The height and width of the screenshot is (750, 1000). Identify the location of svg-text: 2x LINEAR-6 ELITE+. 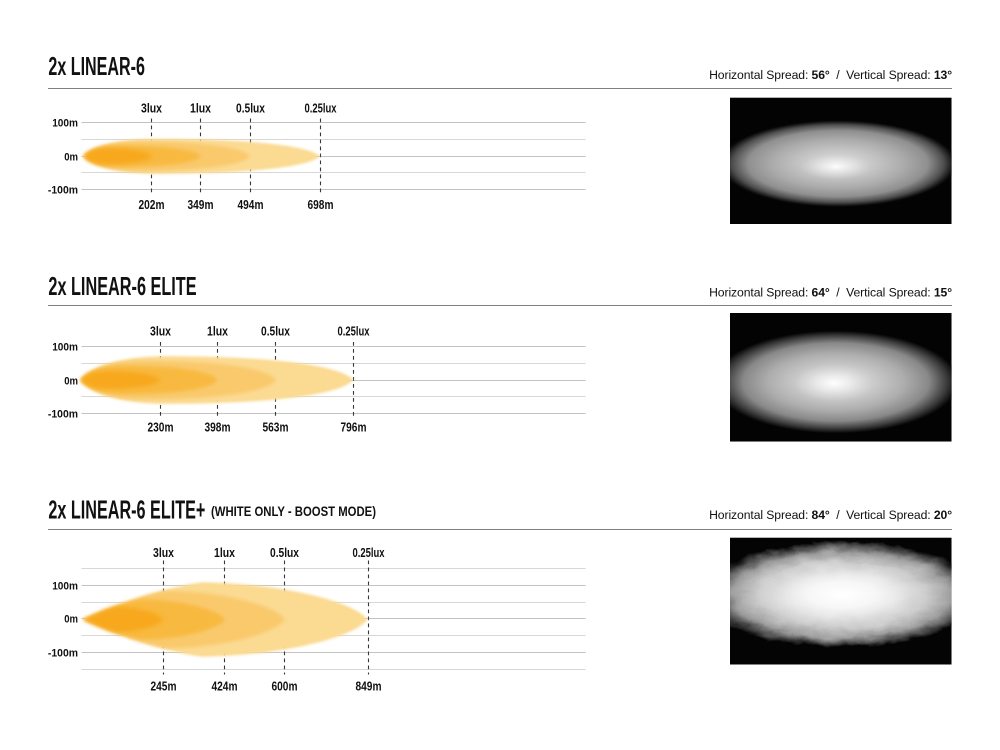
(126, 510).